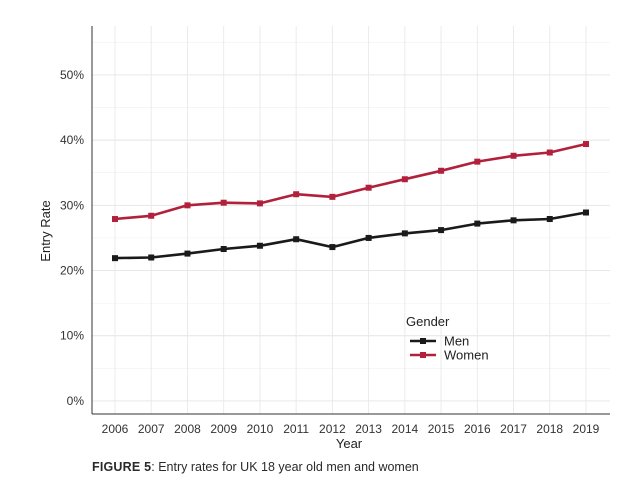  Describe the element at coordinates (332, 429) in the screenshot. I see `x-tick-label: 2012` at that location.